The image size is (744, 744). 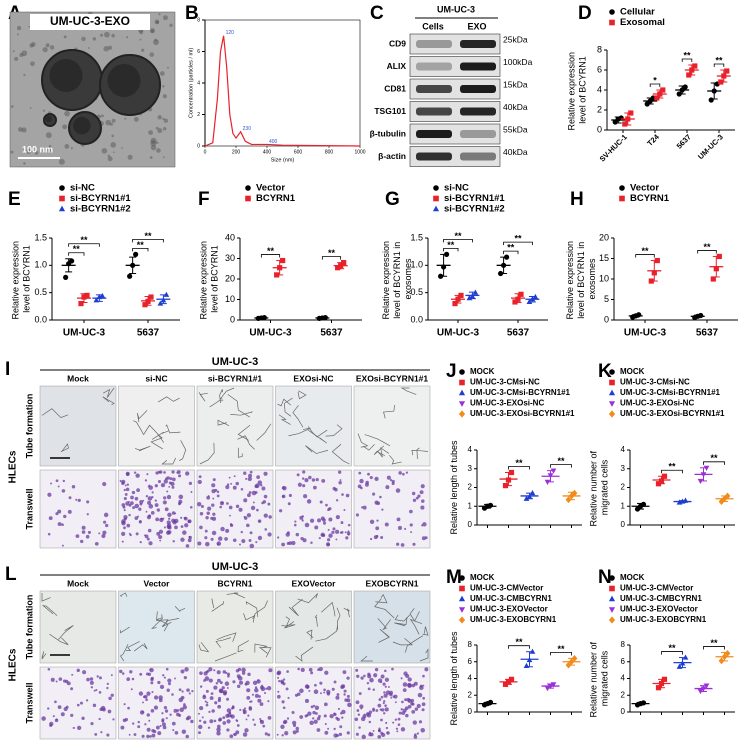 I want to click on x-tick-label: 5637, so click(x=707, y=333).